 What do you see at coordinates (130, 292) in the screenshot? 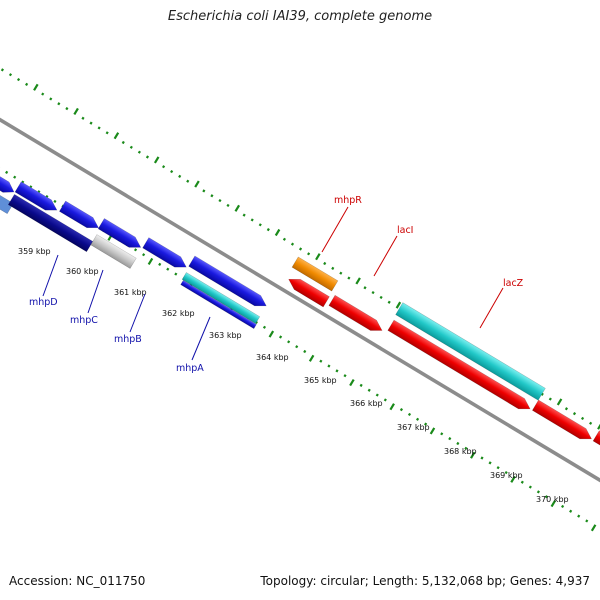
I see `kbp-label: 361 kbp` at bounding box center [130, 292].